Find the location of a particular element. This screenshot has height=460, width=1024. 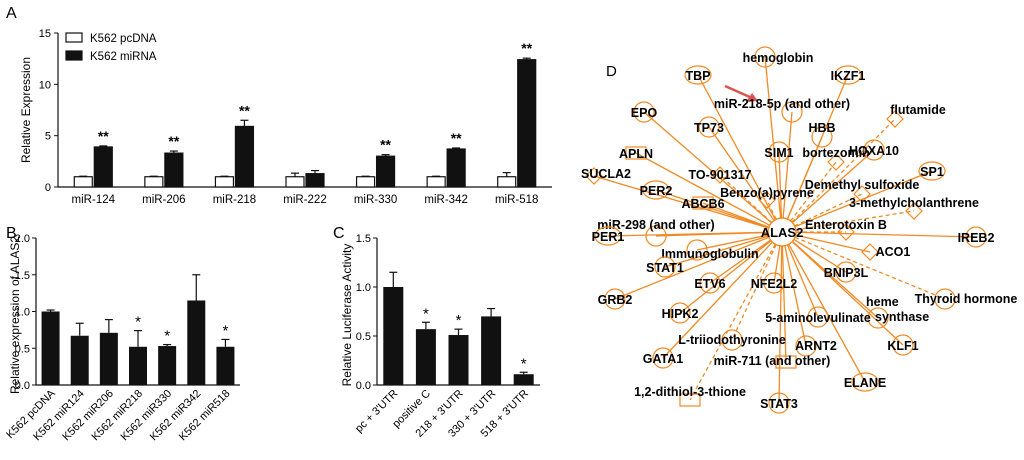

chart-a-xtick-label: miR-222 is located at coordinates (304, 200).